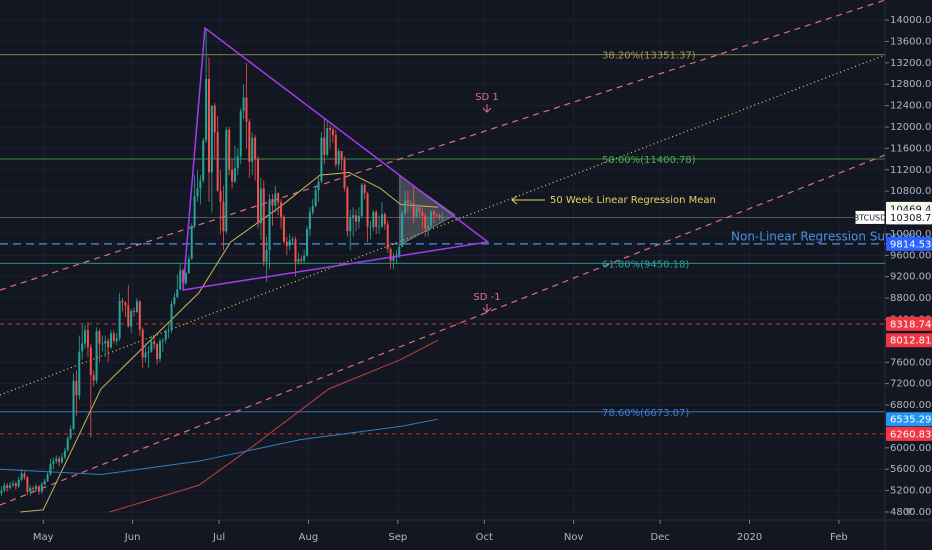  I want to click on symbol-label: BTCUSD, so click(870, 217).